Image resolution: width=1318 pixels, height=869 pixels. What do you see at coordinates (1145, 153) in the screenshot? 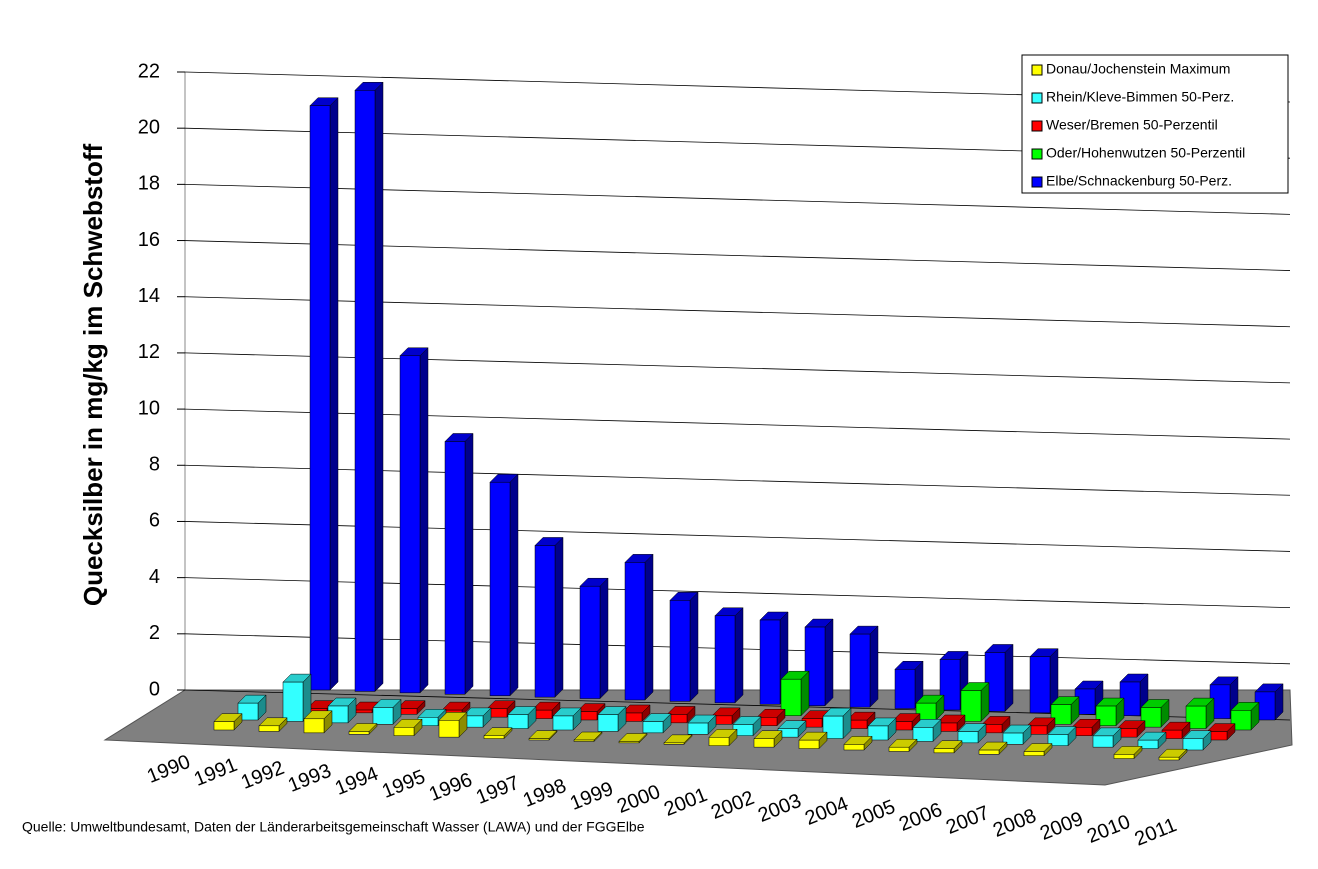
I see `legend-label: Oder/Hohenwutzen 50-Perzentil` at bounding box center [1145, 153].